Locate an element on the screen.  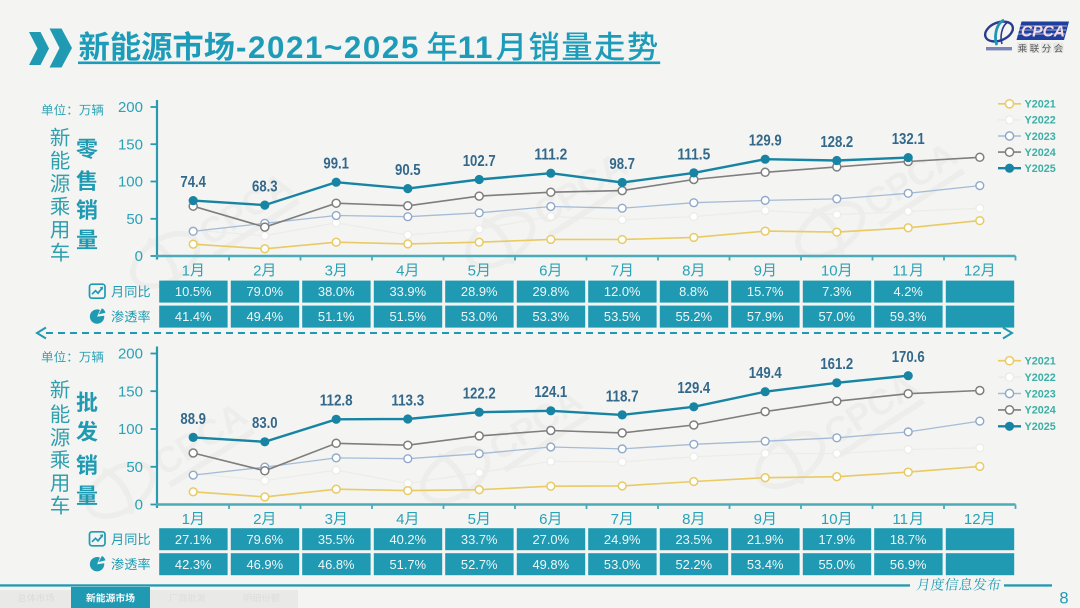
svg-text: 112.8 is located at coordinates (336, 401).